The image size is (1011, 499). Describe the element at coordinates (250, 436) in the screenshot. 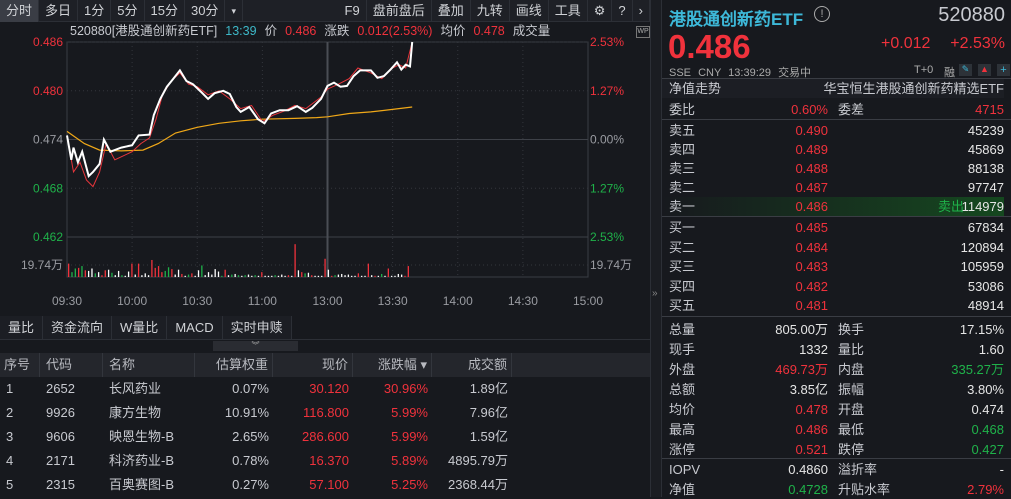

I see `row-weight: 2.65%` at that location.